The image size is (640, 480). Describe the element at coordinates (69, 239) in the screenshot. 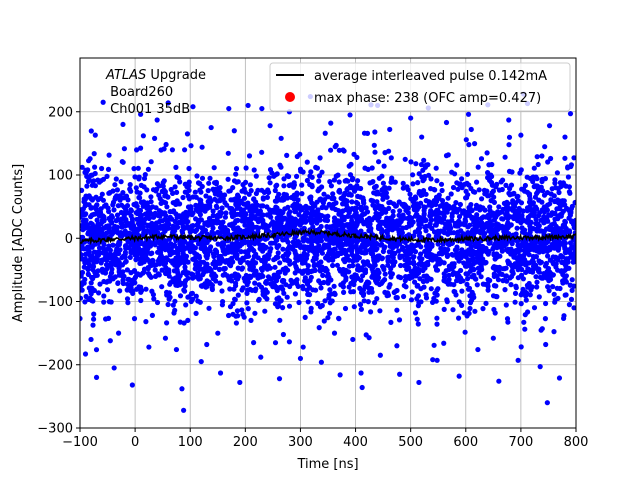

I see `y-tick-label: 0` at that location.